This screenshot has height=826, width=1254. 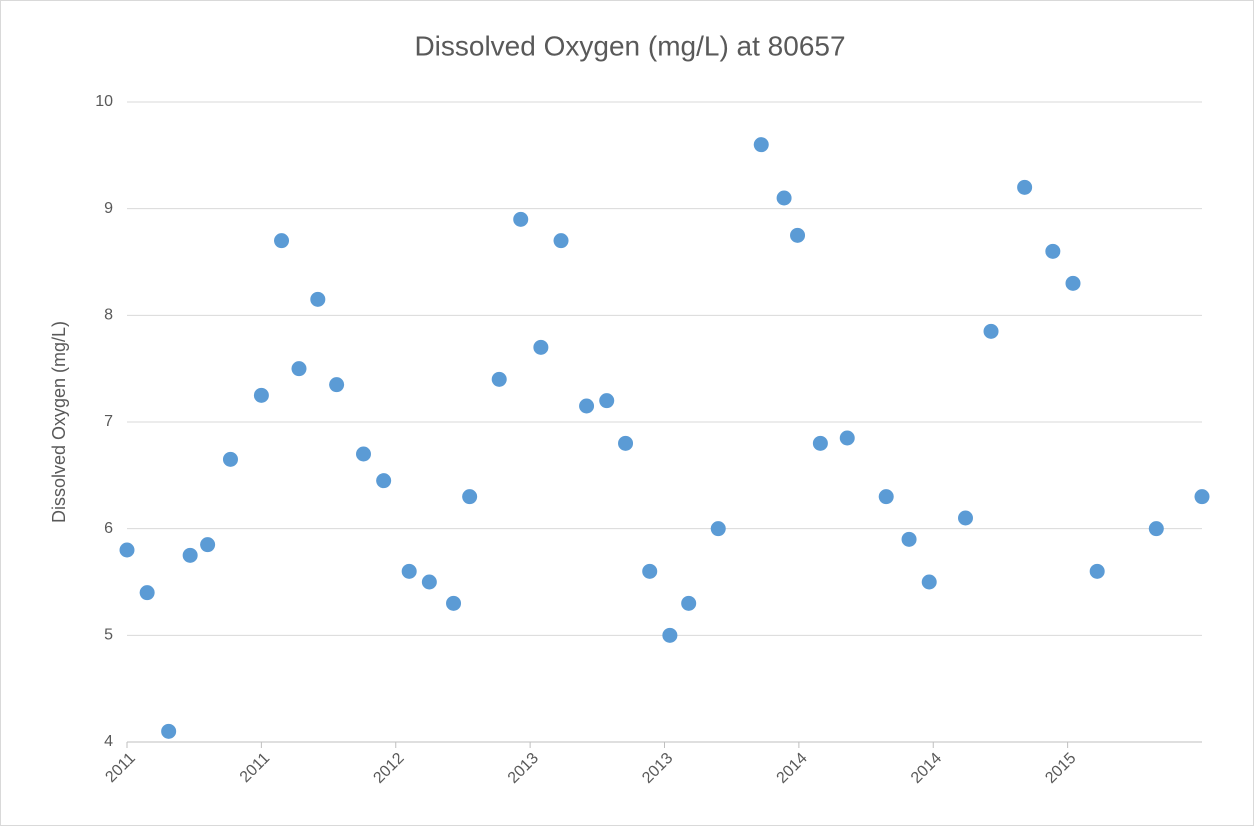 What do you see at coordinates (108, 635) in the screenshot?
I see `y-tick-label: 5` at bounding box center [108, 635].